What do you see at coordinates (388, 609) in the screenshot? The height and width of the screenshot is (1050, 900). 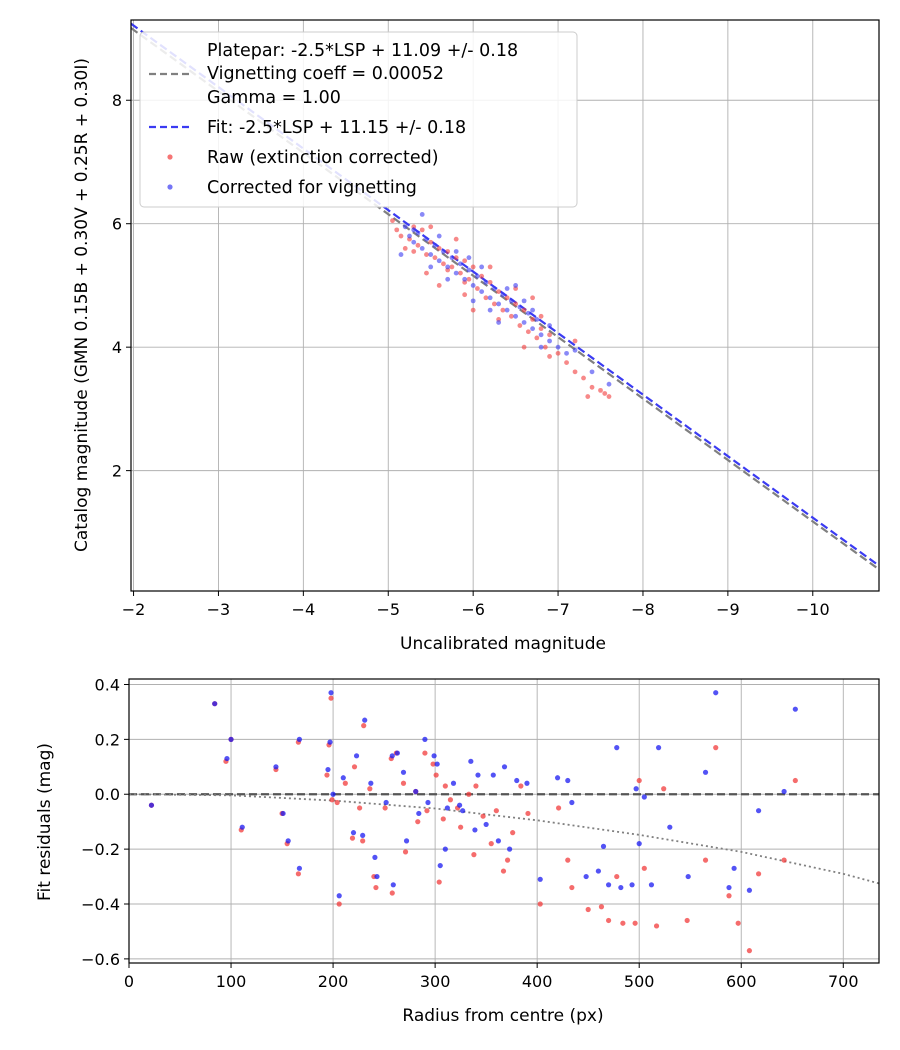 I see `x-tick-label: −5` at bounding box center [388, 609].